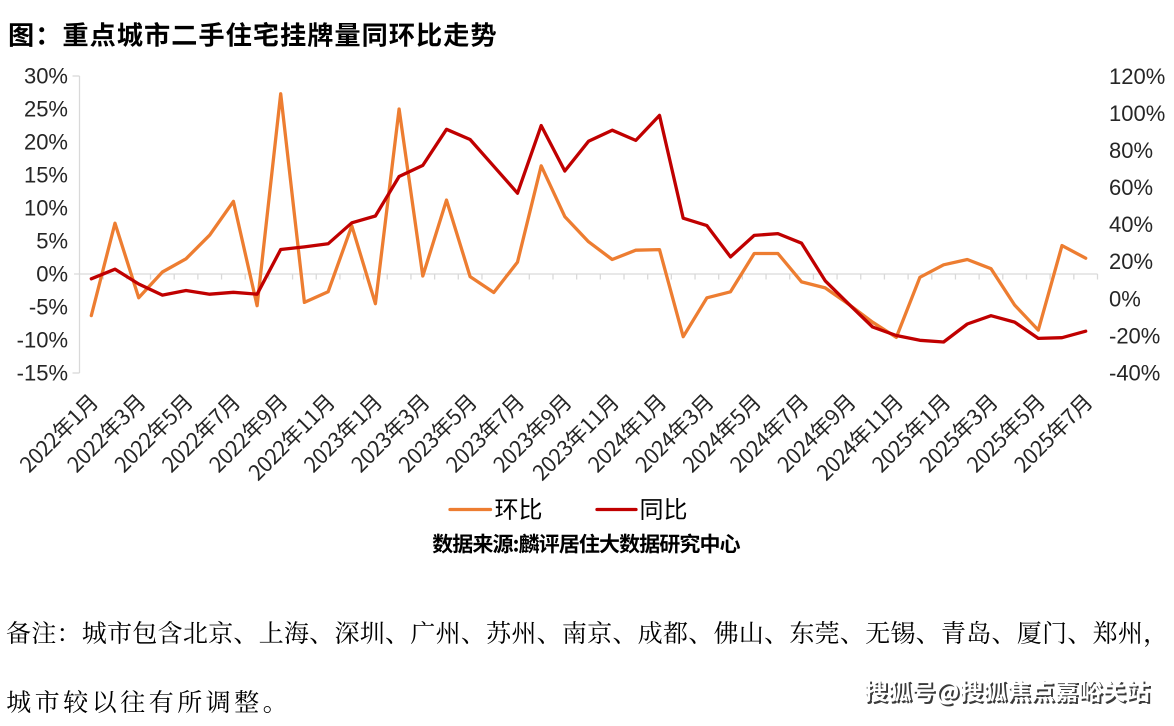  What do you see at coordinates (42, 340) in the screenshot?
I see `svg-text: -10%` at bounding box center [42, 340].